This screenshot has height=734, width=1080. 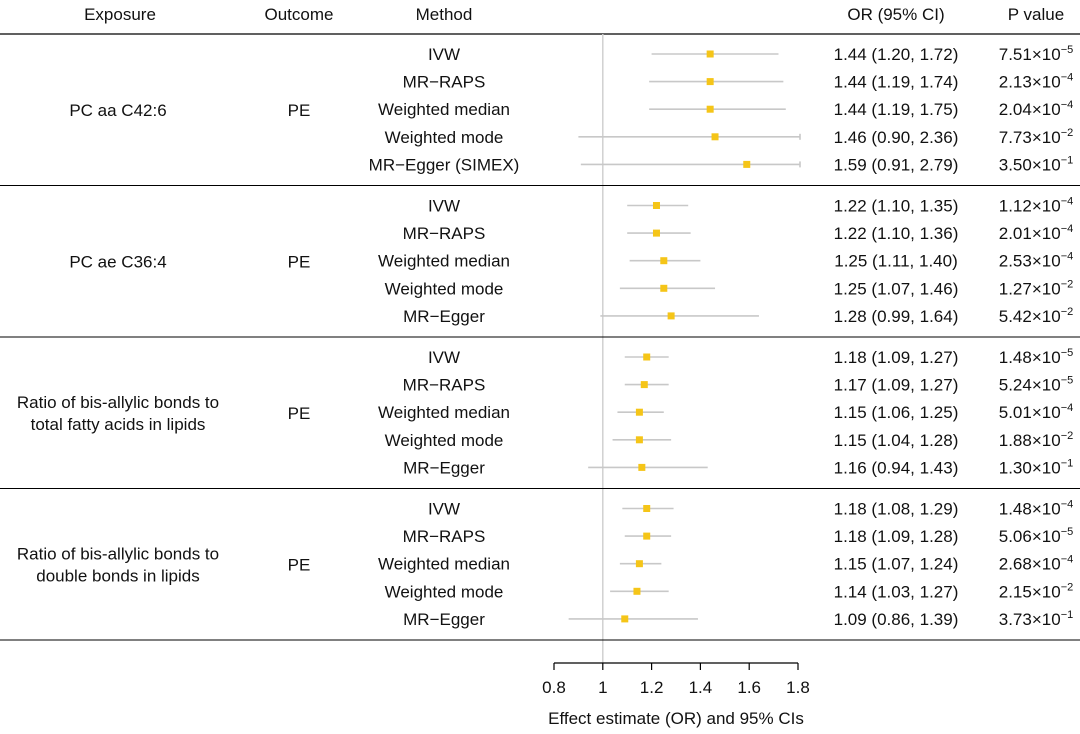 I want to click on p-value: 2.15×10⁻², so click(x=1036, y=591).